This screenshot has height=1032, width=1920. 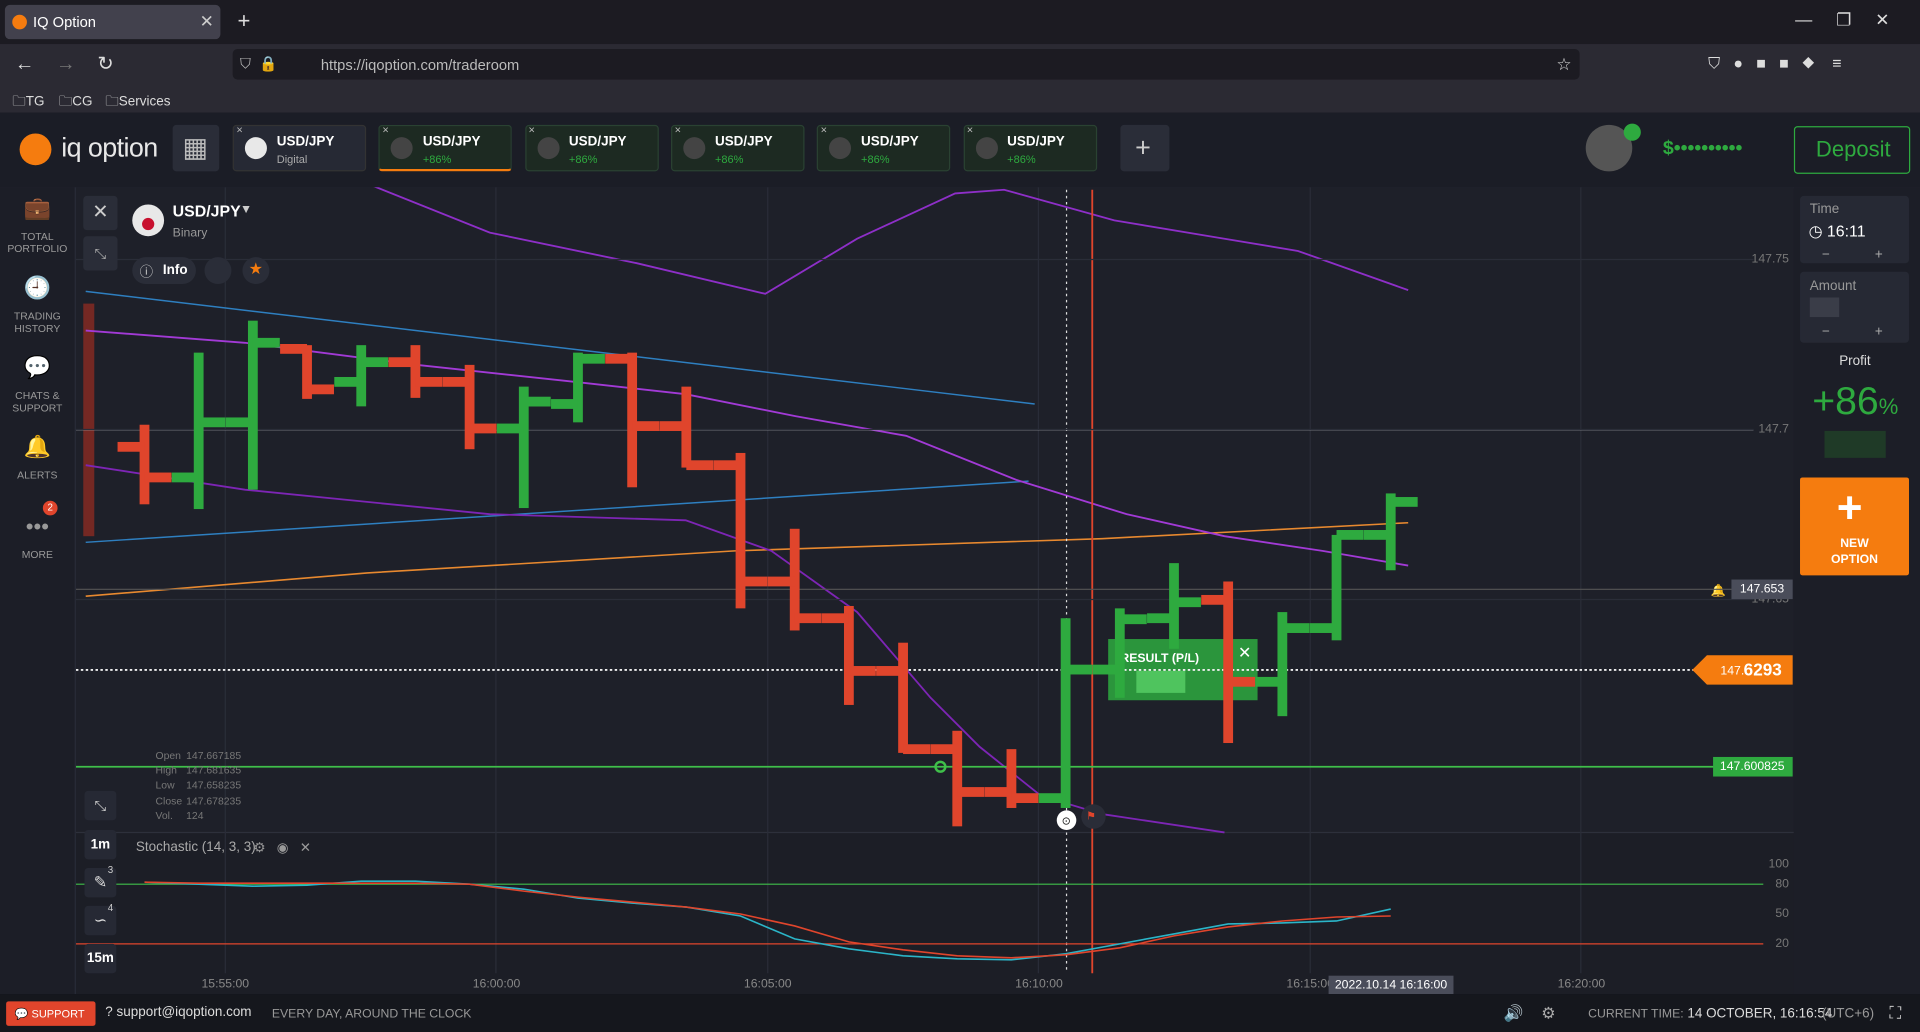 What do you see at coordinates (1775, 63) in the screenshot?
I see `extensions: ⛉ ● ■ ■ ◆ ≡` at bounding box center [1775, 63].